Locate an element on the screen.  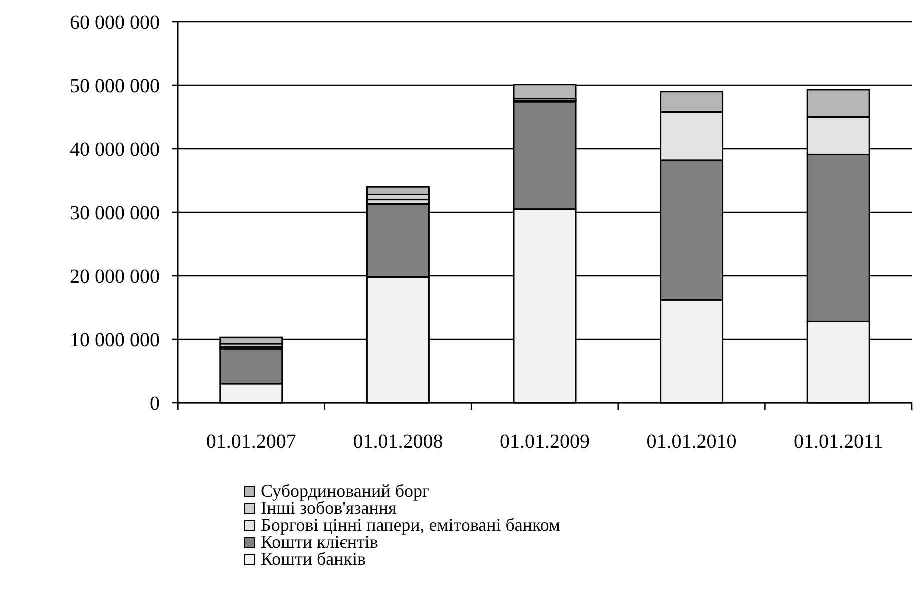
x-tick-label: 01.01.2007 is located at coordinates (251, 442).